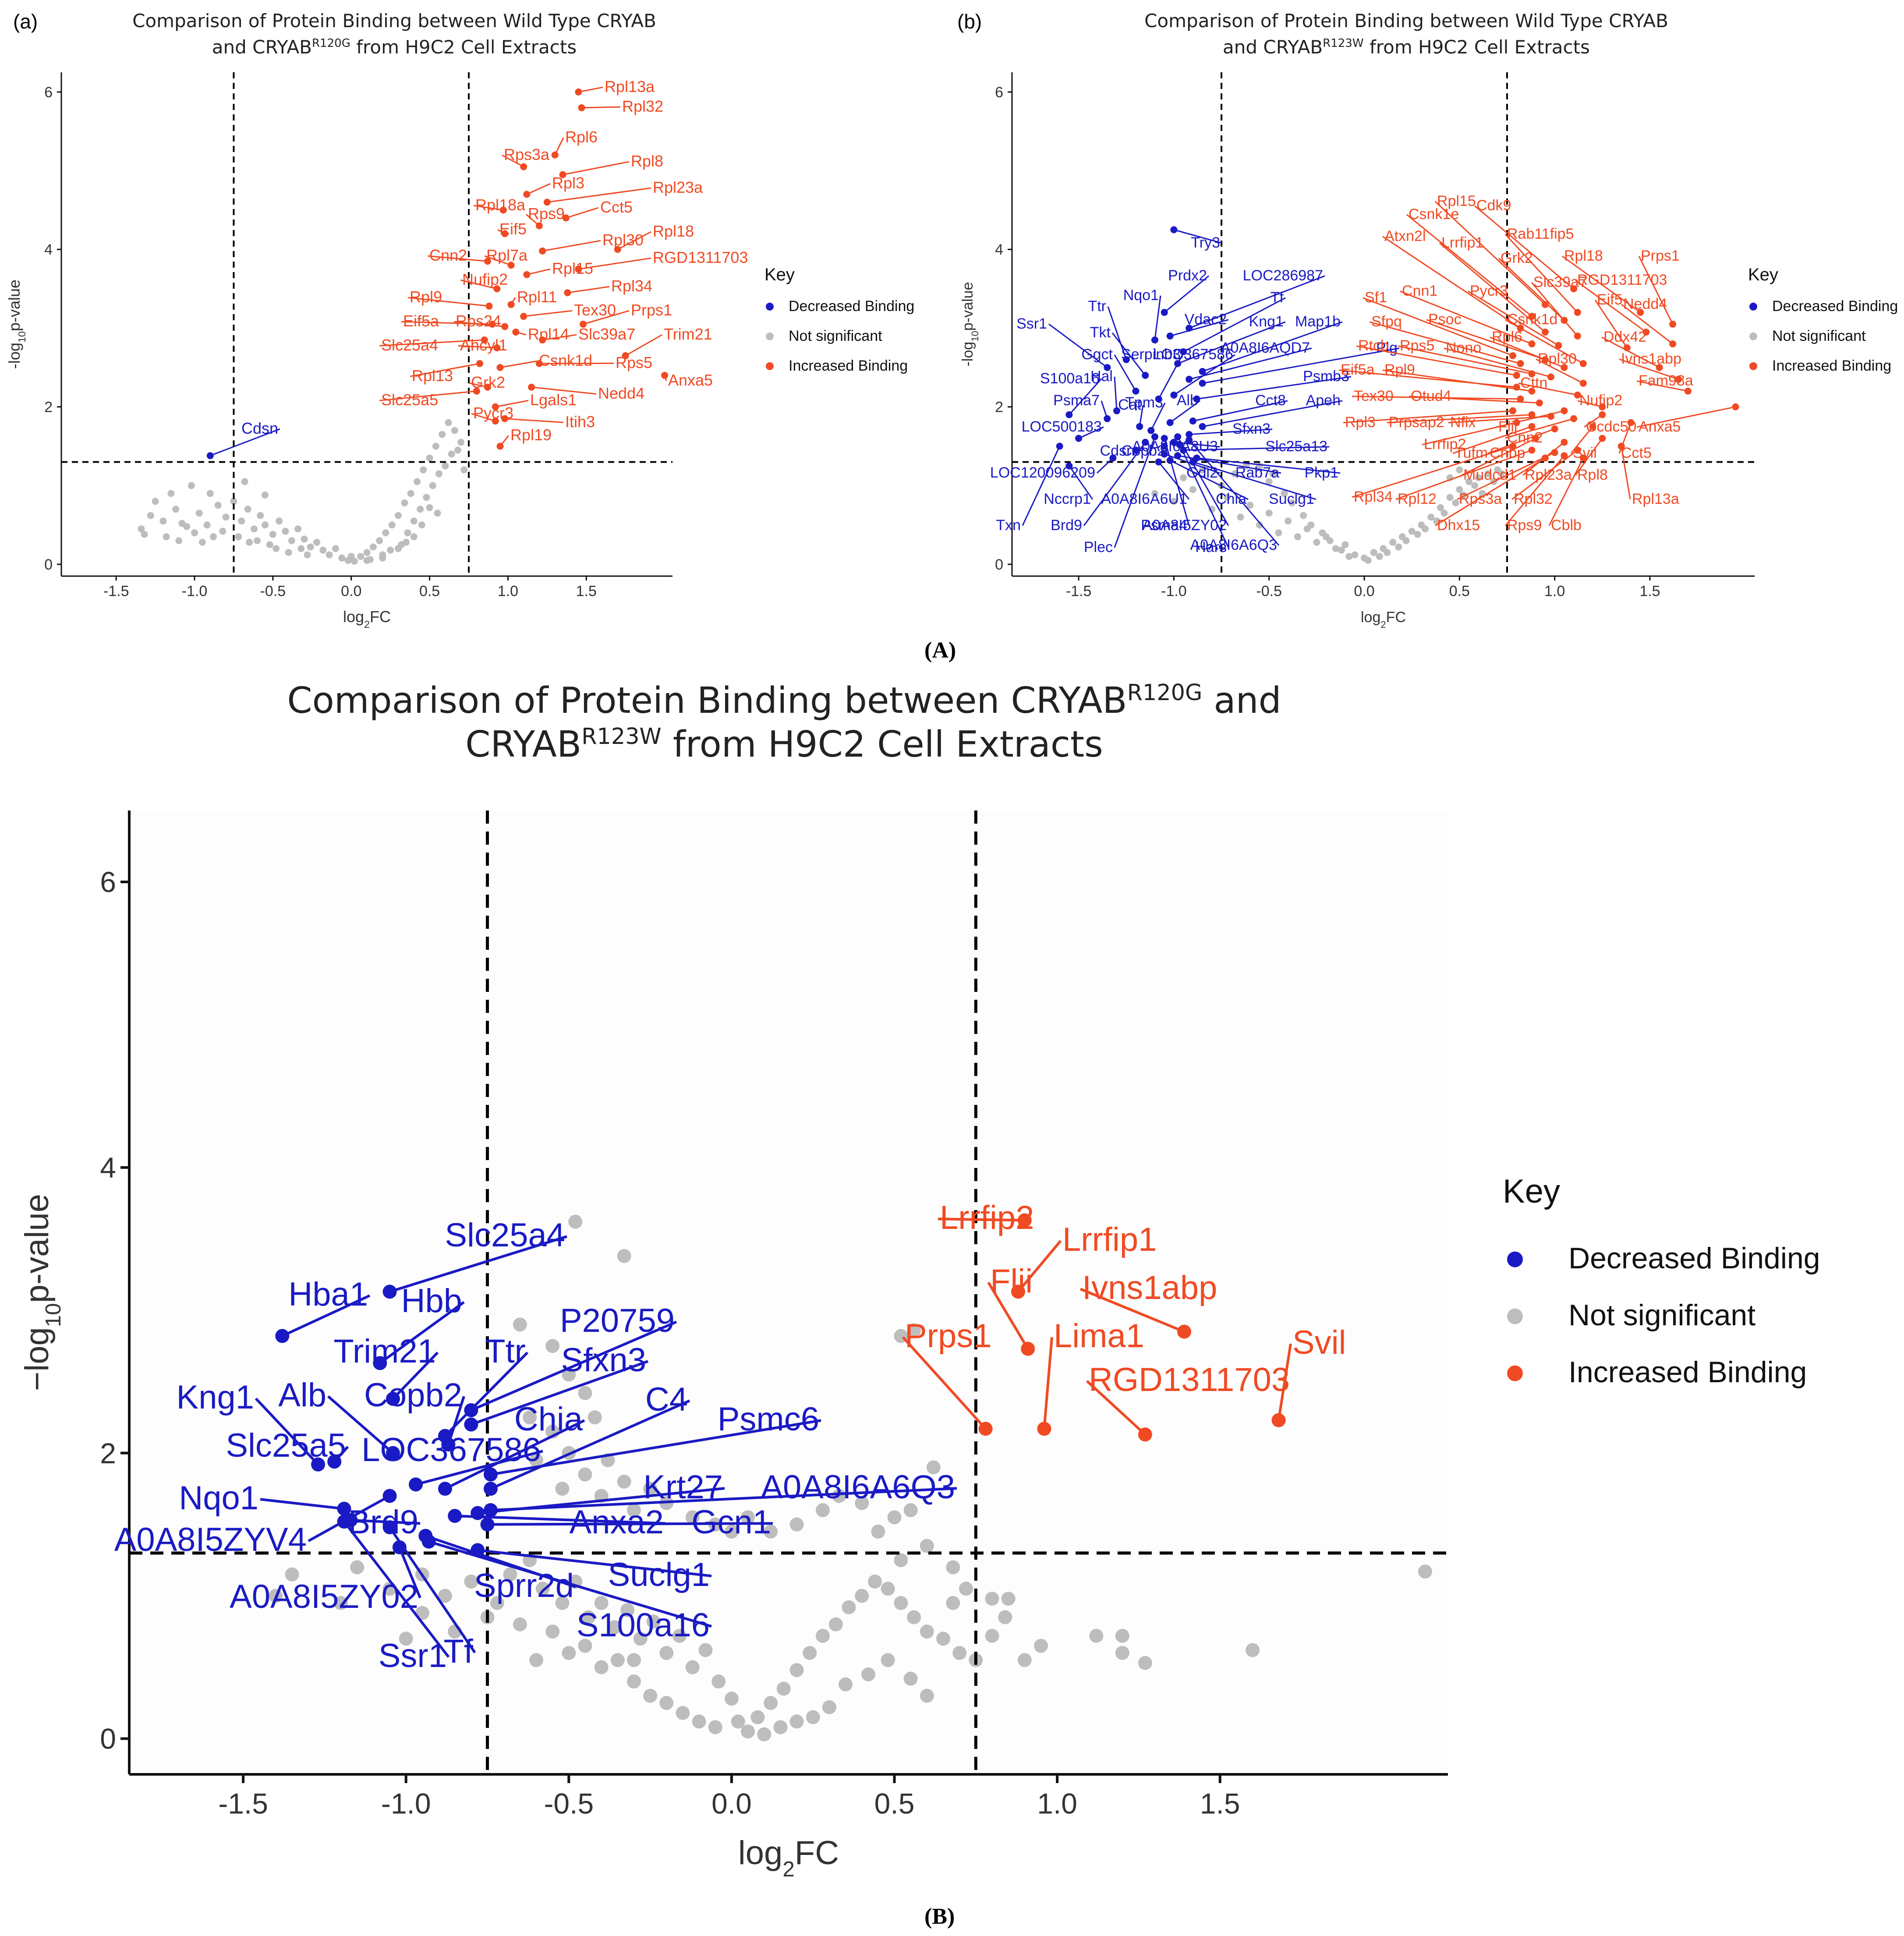 The height and width of the screenshot is (1936, 1904). I want to click on decreased-label: Hars, so click(1211, 547).